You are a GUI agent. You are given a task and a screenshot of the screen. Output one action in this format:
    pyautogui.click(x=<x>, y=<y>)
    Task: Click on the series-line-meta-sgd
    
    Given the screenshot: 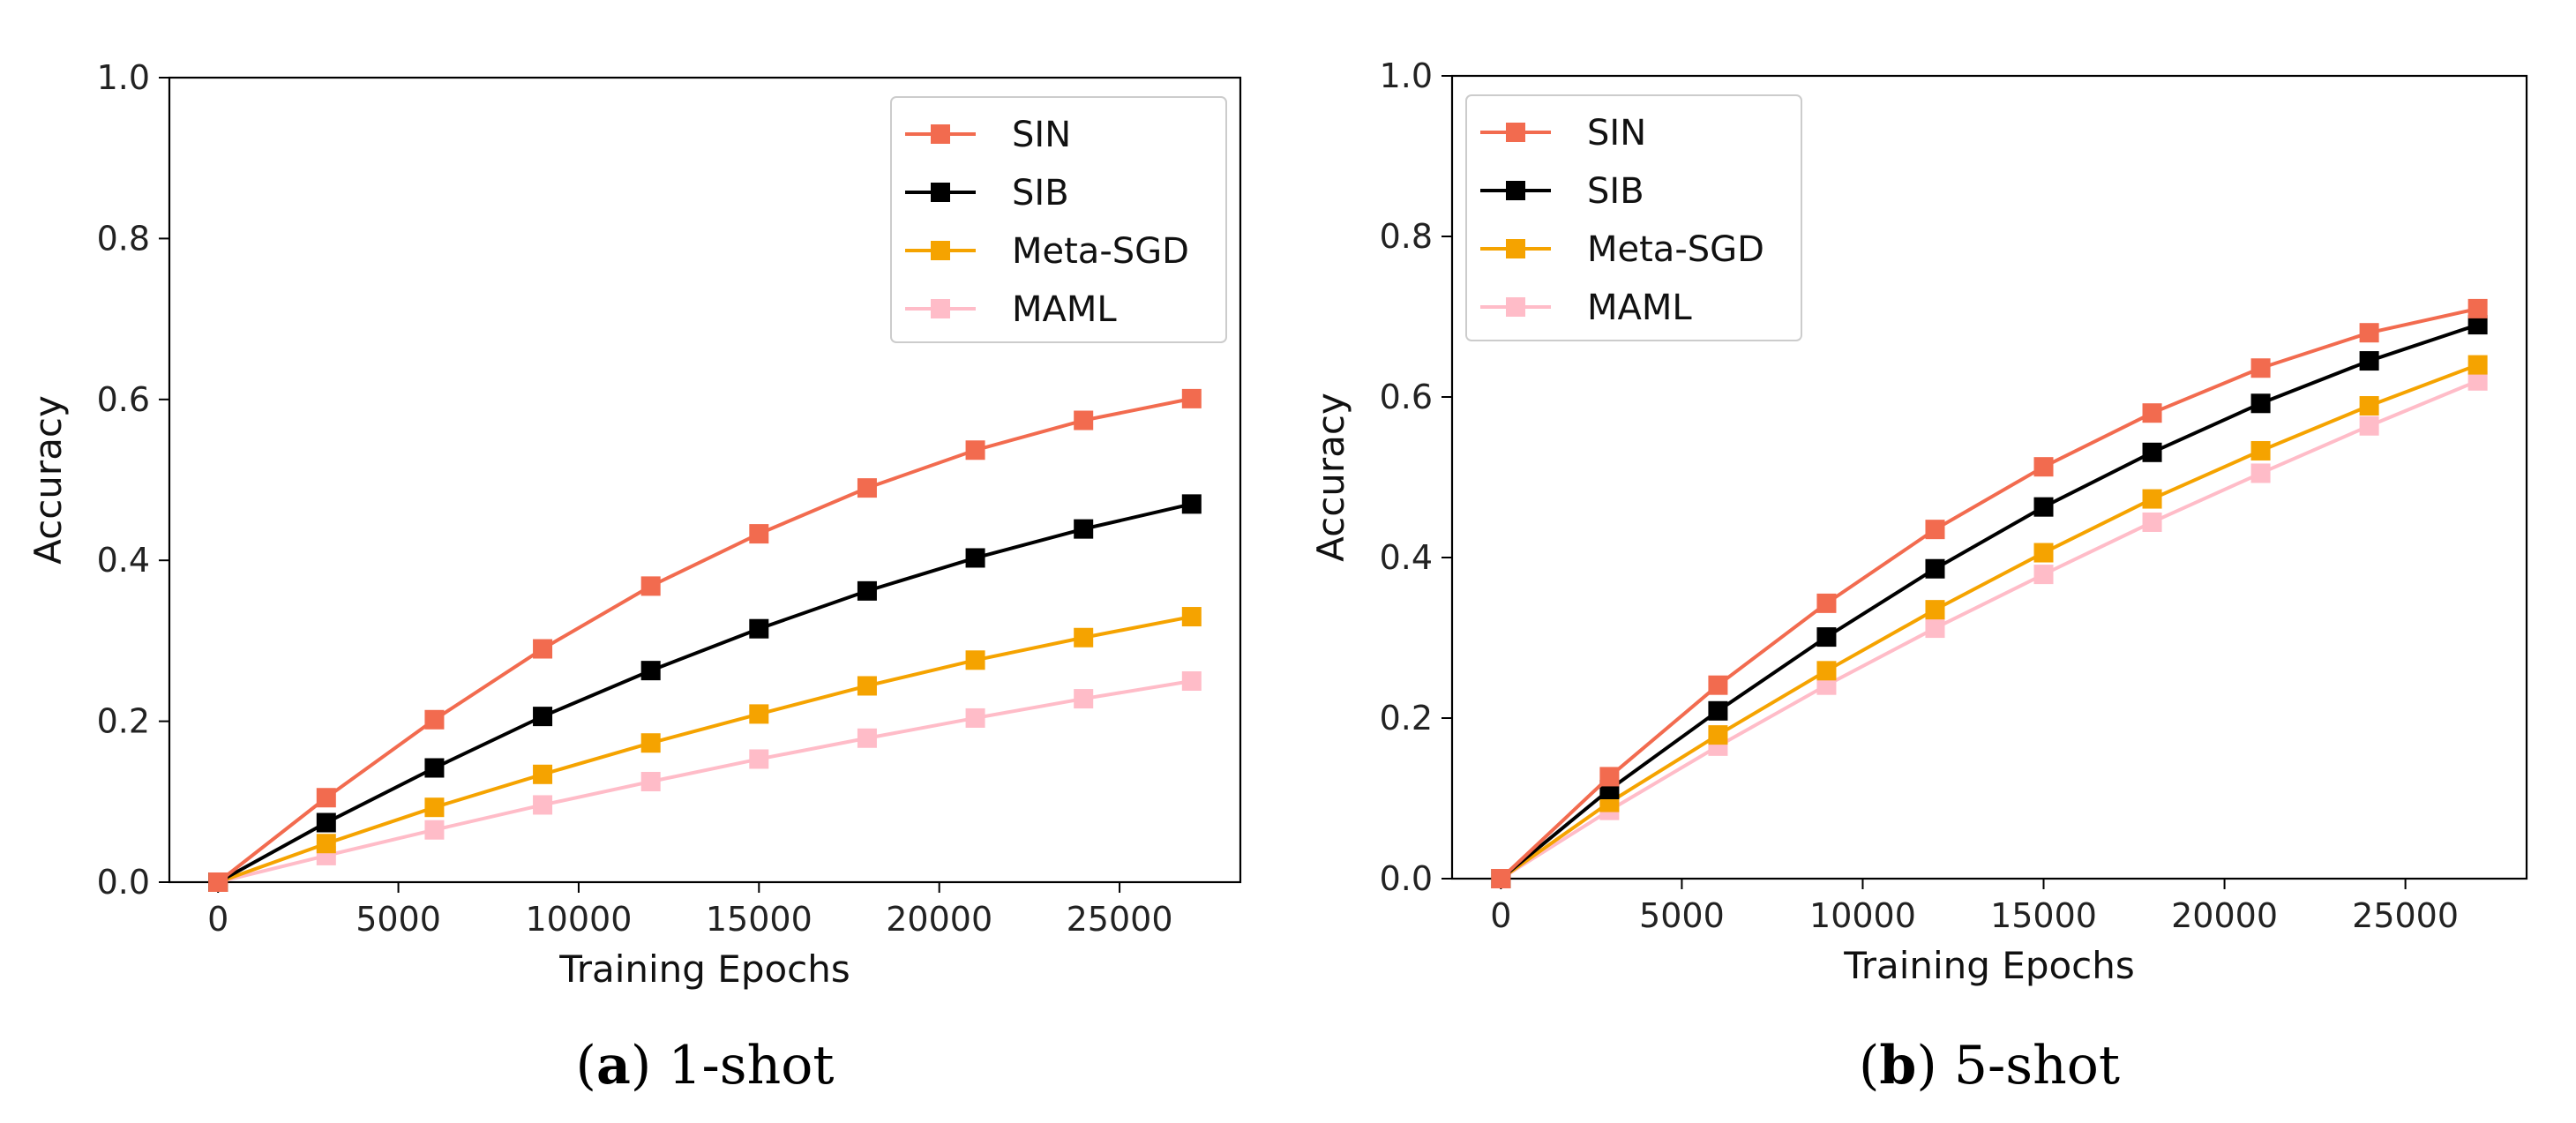 What is the action you would take?
    pyautogui.click(x=705, y=749)
    